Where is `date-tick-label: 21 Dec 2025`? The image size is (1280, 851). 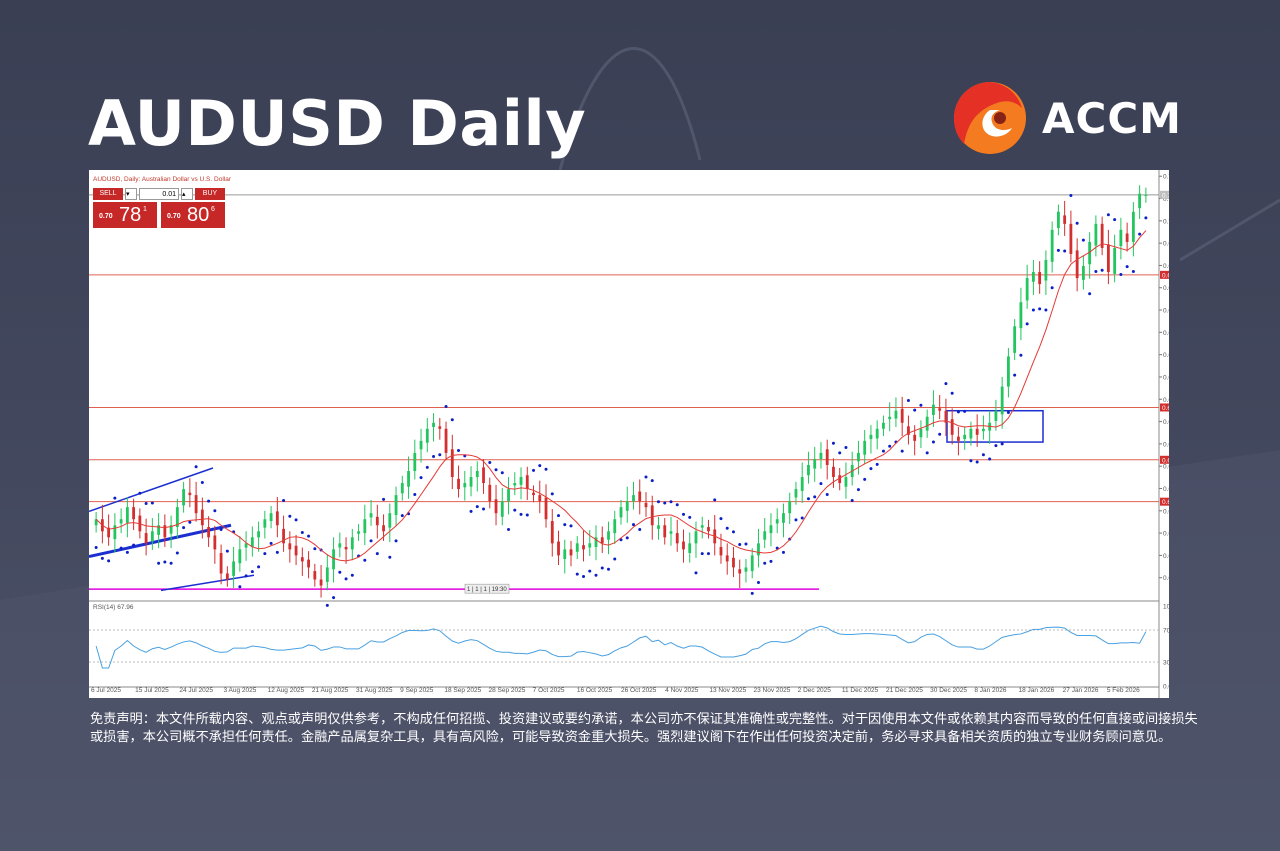
date-tick-label: 21 Dec 2025 is located at coordinates (904, 690).